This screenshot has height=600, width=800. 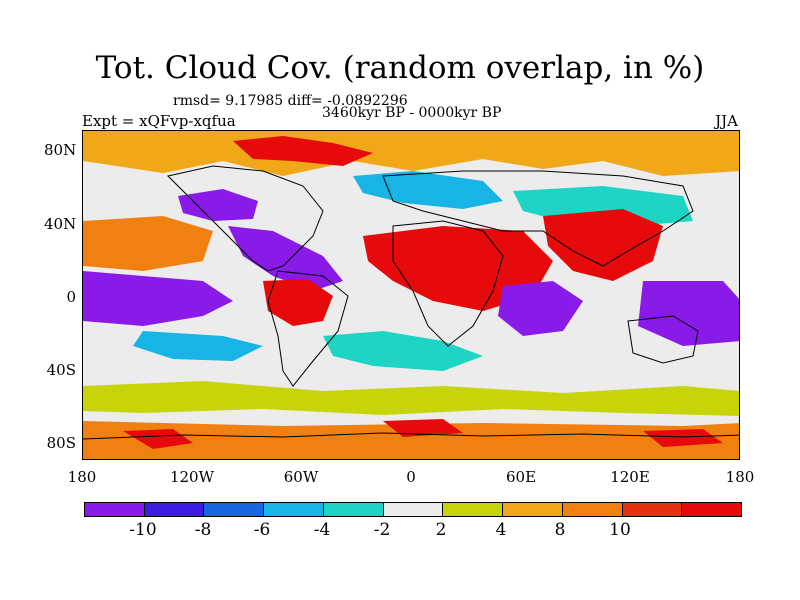 What do you see at coordinates (322, 530) in the screenshot?
I see `colorbar-label: -4` at bounding box center [322, 530].